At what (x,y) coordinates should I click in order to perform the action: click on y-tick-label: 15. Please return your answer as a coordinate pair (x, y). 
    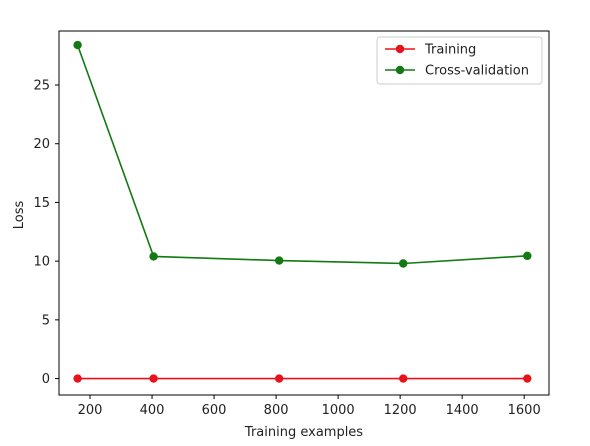
    Looking at the image, I should click on (41, 203).